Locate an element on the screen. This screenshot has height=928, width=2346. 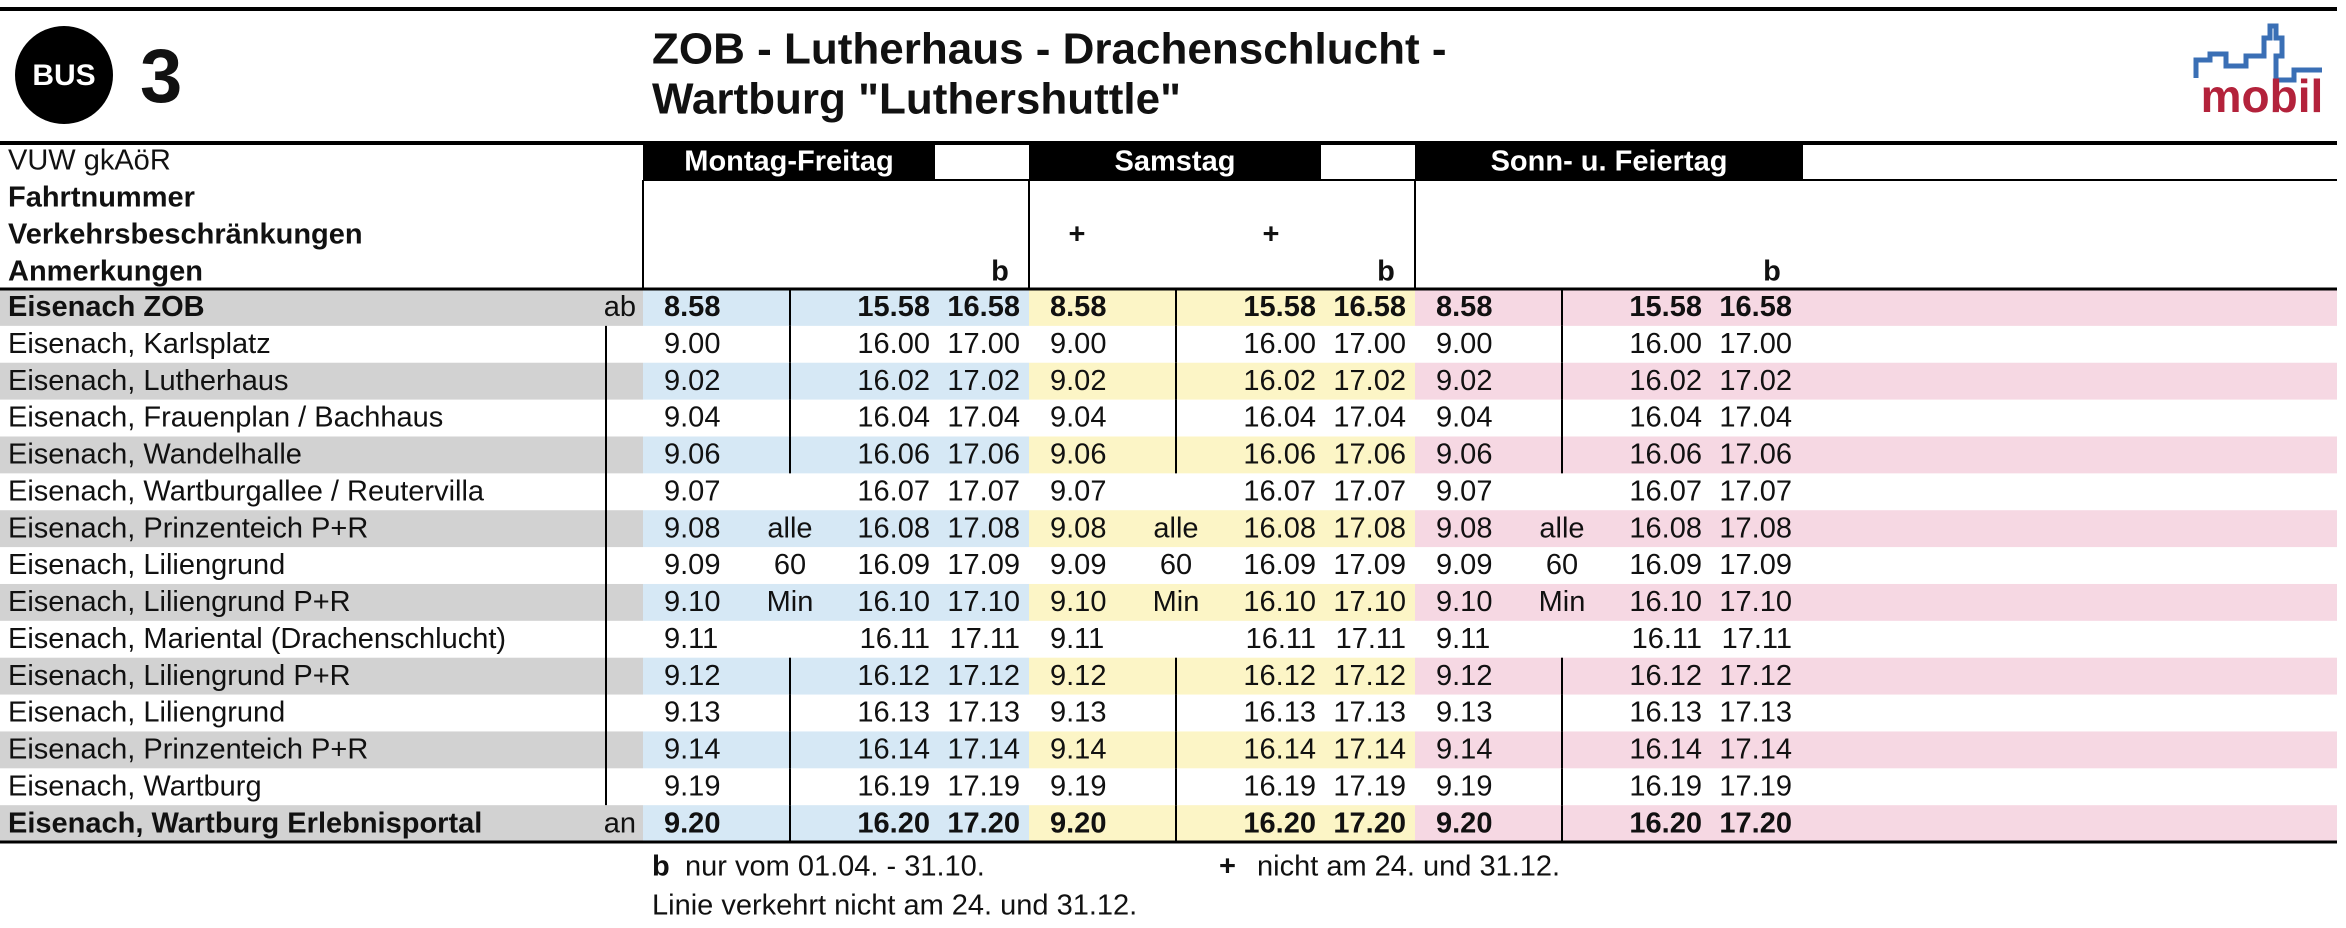
interval-note: alle is located at coordinates (1561, 528).